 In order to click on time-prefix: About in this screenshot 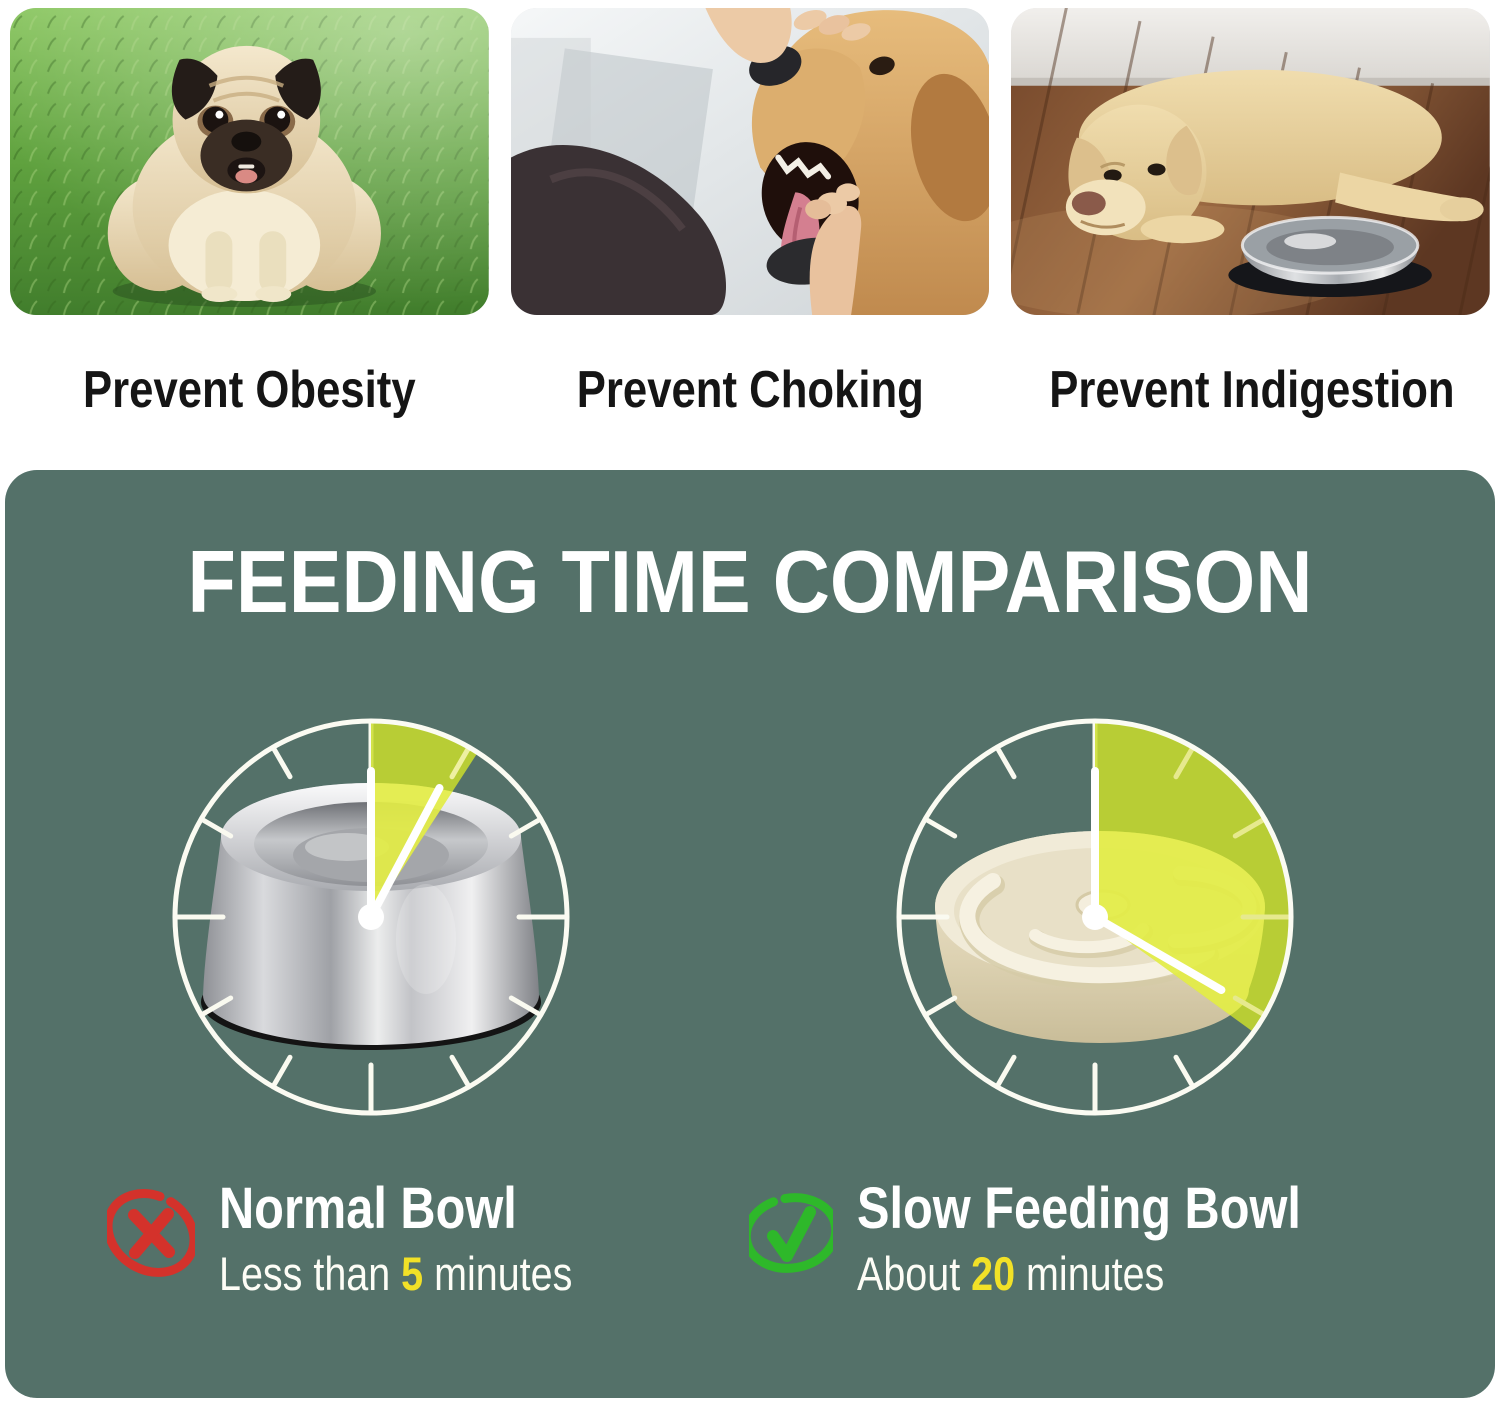, I will do `click(914, 1273)`.